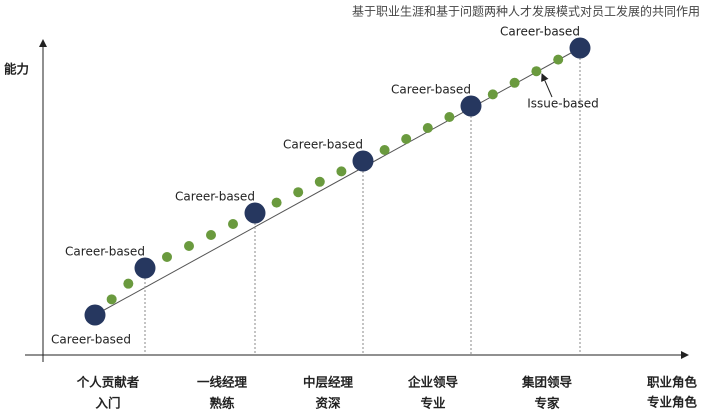  What do you see at coordinates (107, 403) in the screenshot?
I see `stage-label: 入门` at bounding box center [107, 403].